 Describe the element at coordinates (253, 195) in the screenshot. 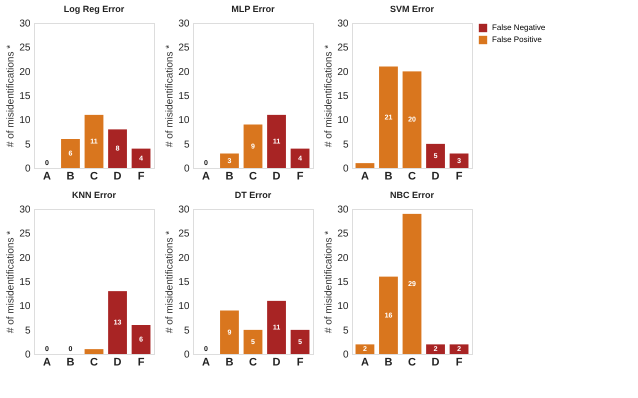

I see `chart-title: DT Error` at that location.